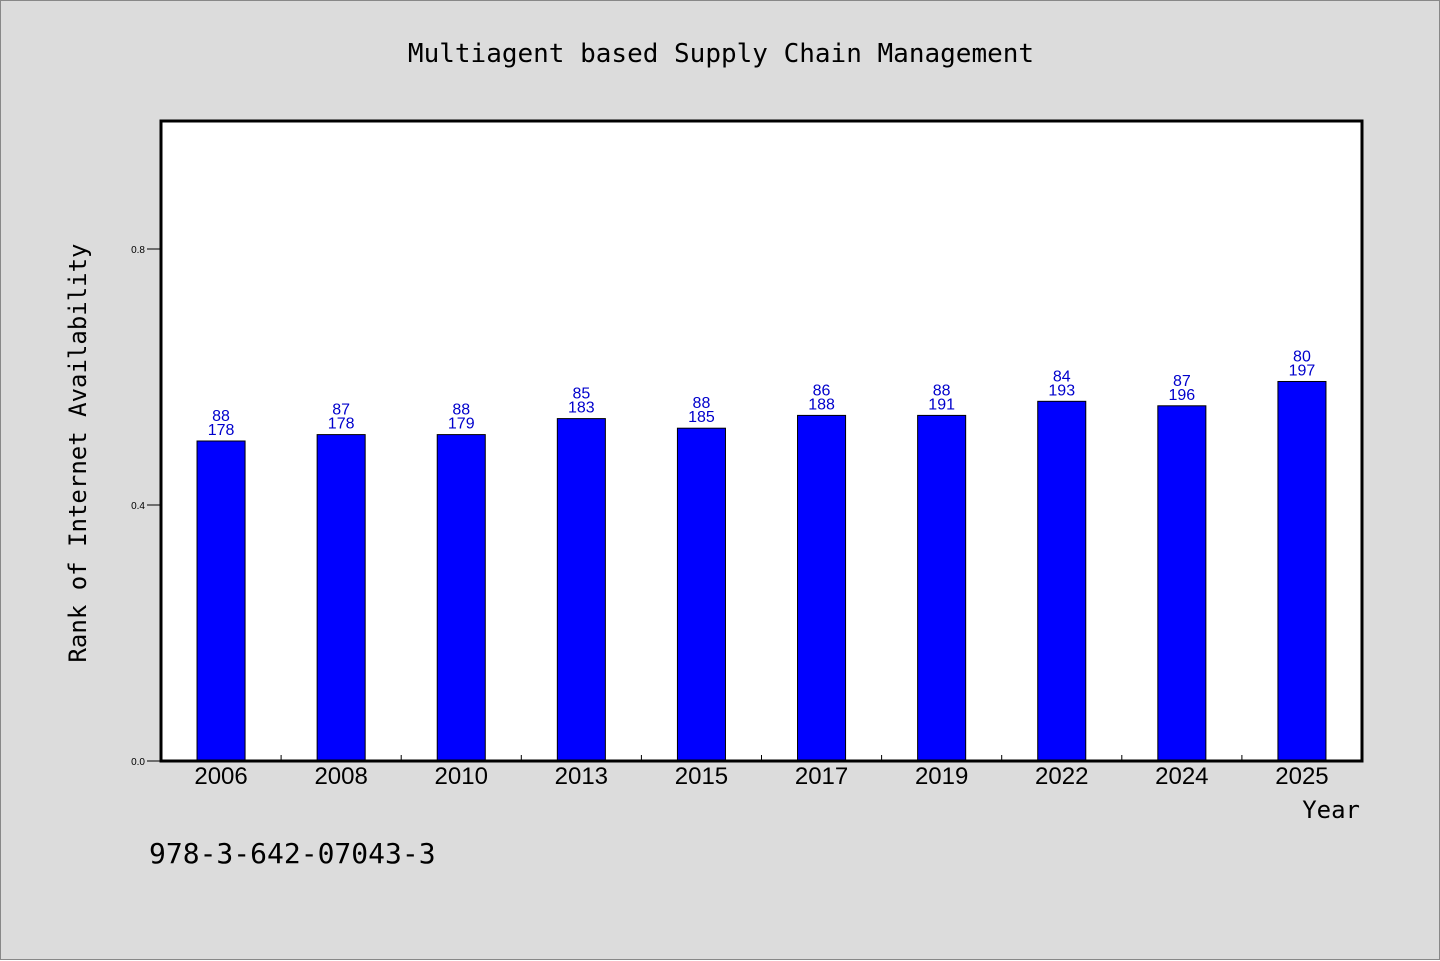 This screenshot has height=961, width=1440. I want to click on x-axis-title: Year, so click(1331, 810).